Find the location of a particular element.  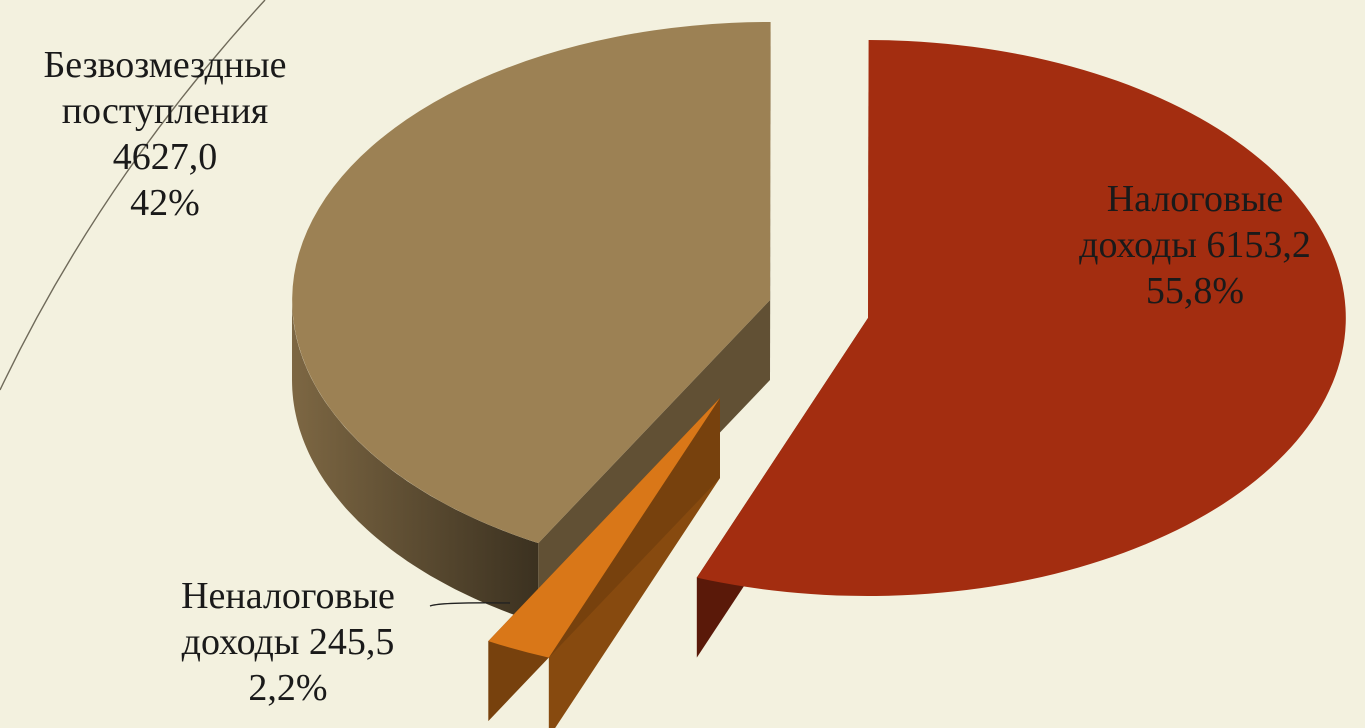

decorative-arc is located at coordinates (133, 195).